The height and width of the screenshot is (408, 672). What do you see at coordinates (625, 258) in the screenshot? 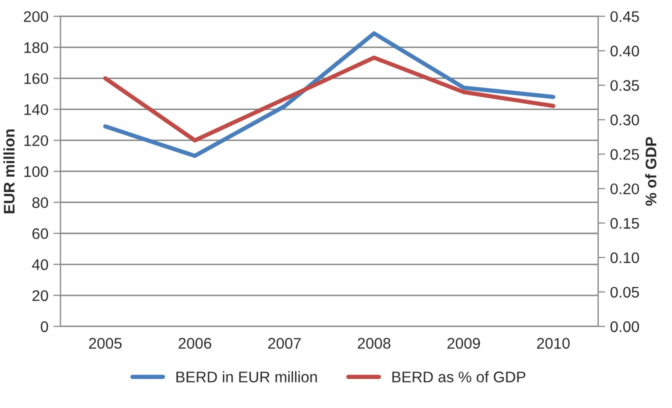
I see `y2-tick-label: 0.10` at bounding box center [625, 258].